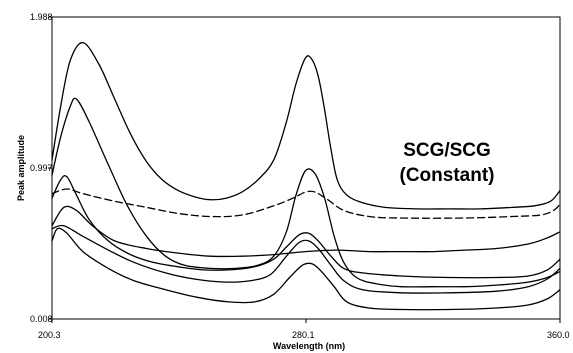  I want to click on annotation-line-1: SCG/SCG, so click(447, 150).